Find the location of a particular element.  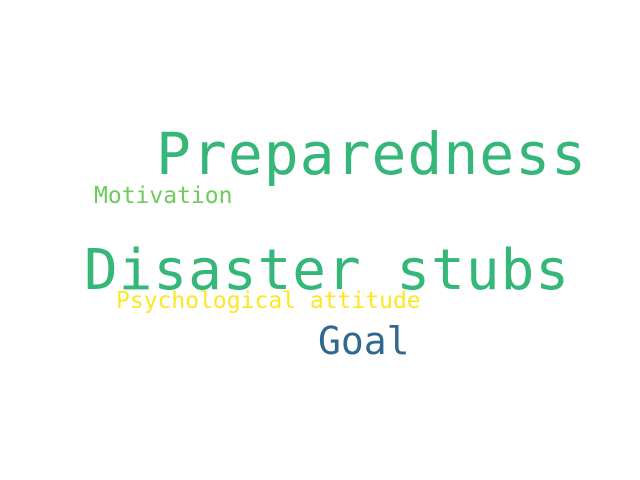

word-goal: Goal is located at coordinates (364, 341).